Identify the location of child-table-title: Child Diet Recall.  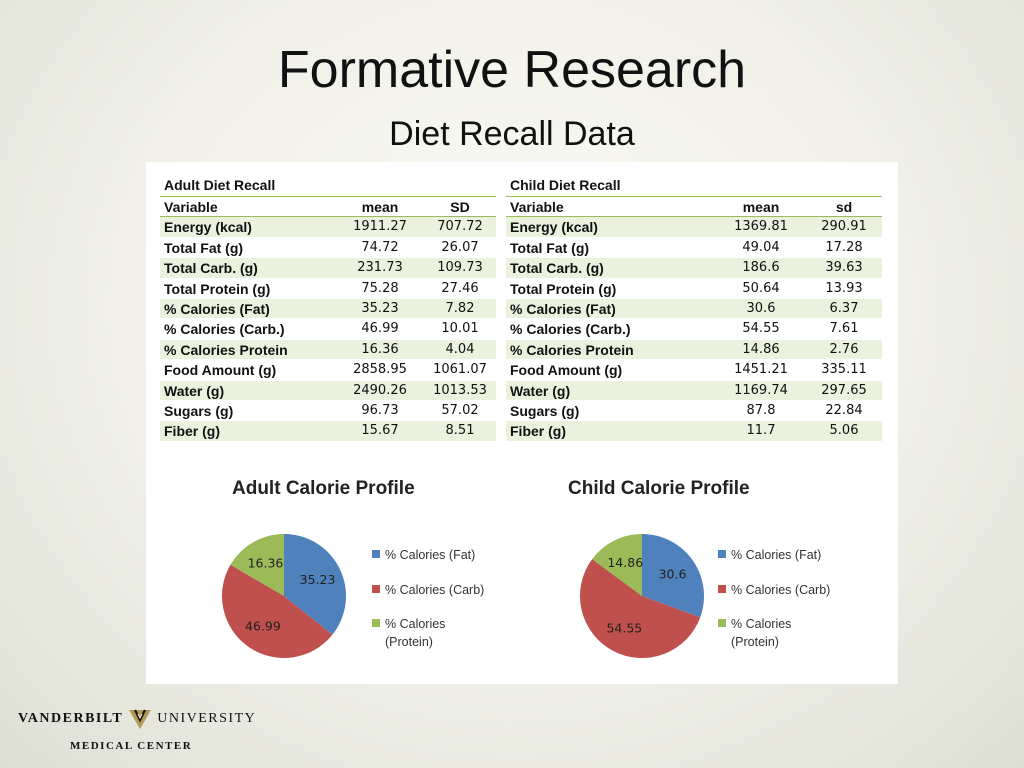
(694, 185).